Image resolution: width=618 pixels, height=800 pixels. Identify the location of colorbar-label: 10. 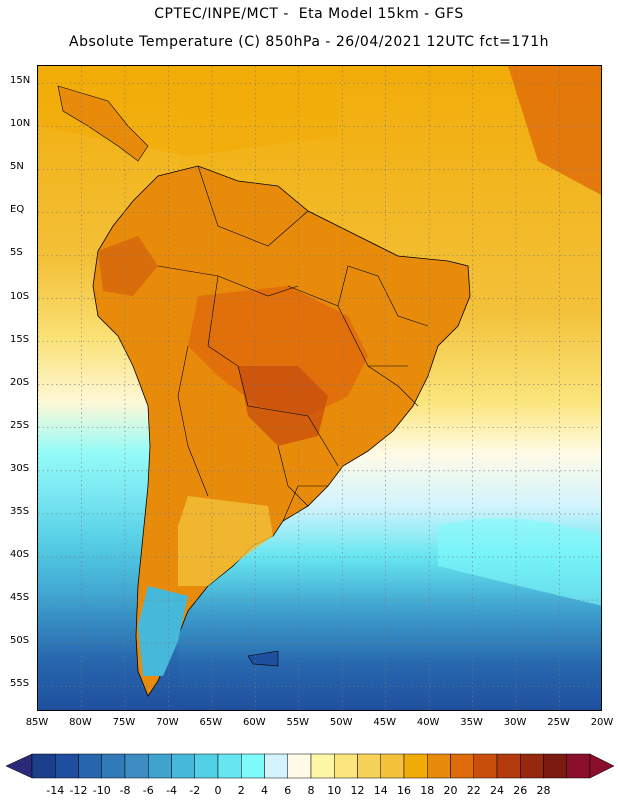
(334, 790).